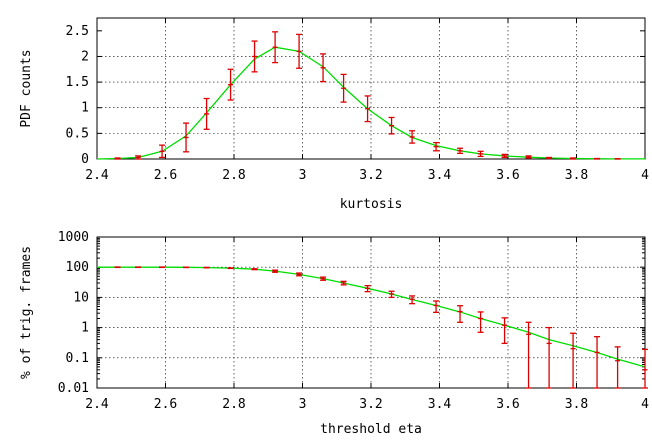 The width and height of the screenshot is (652, 440). Describe the element at coordinates (26, 312) in the screenshot. I see `y-axis-label: % of trig. frames` at that location.